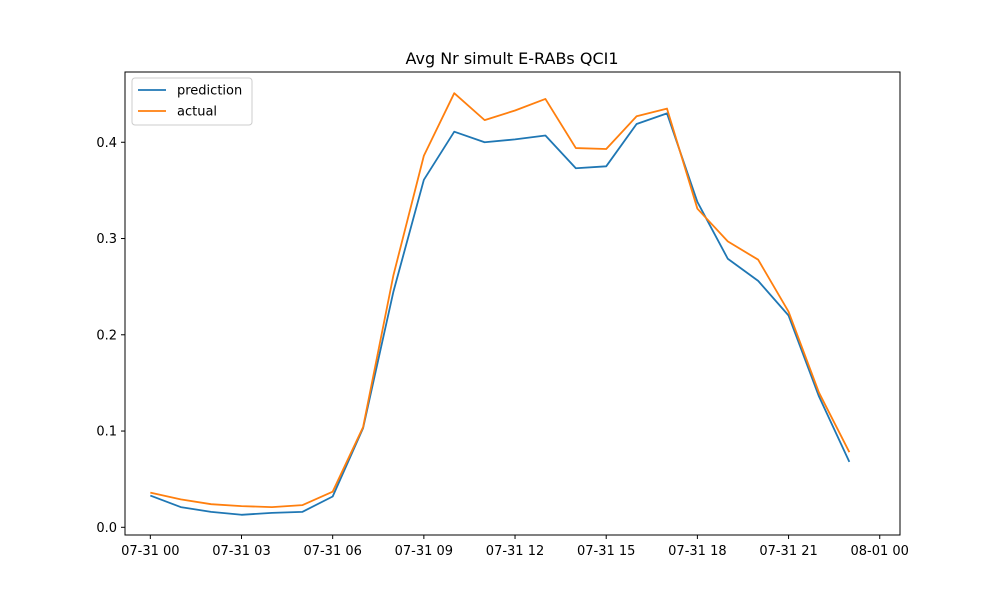 This screenshot has width=1000, height=600. I want to click on x-tick-label: 07-31 09, so click(424, 551).